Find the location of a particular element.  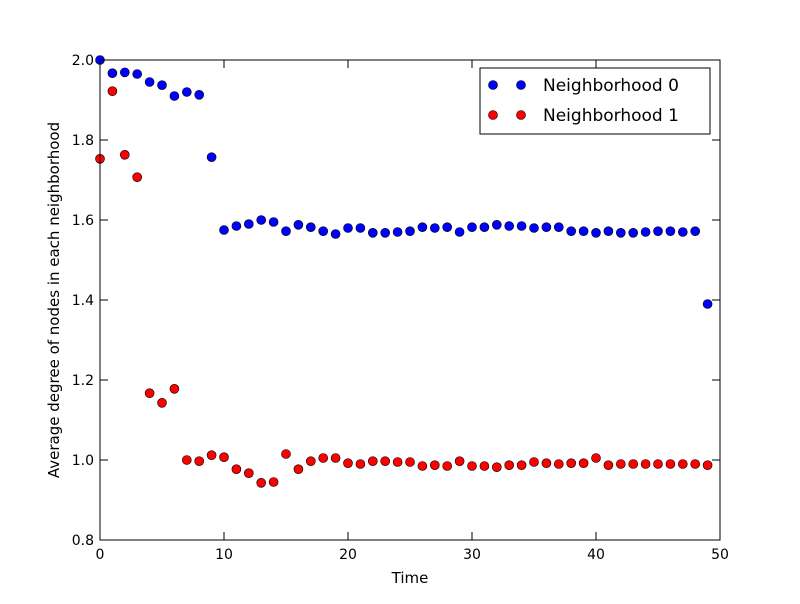

legend: Neighborhood 0 Neighborhood 1 is located at coordinates (595, 101).